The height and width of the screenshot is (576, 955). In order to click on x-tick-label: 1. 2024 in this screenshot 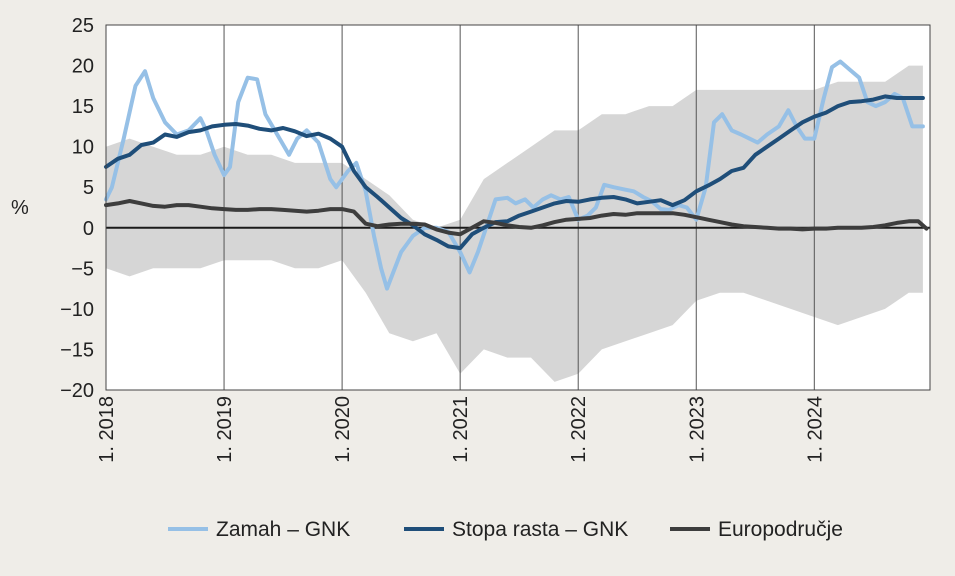, I will do `click(815, 429)`.